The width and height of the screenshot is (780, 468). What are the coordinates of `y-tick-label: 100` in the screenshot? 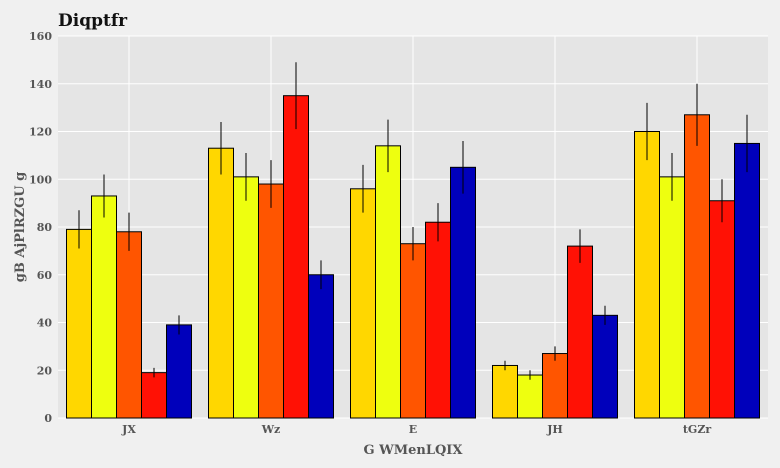 It's located at (40, 179).